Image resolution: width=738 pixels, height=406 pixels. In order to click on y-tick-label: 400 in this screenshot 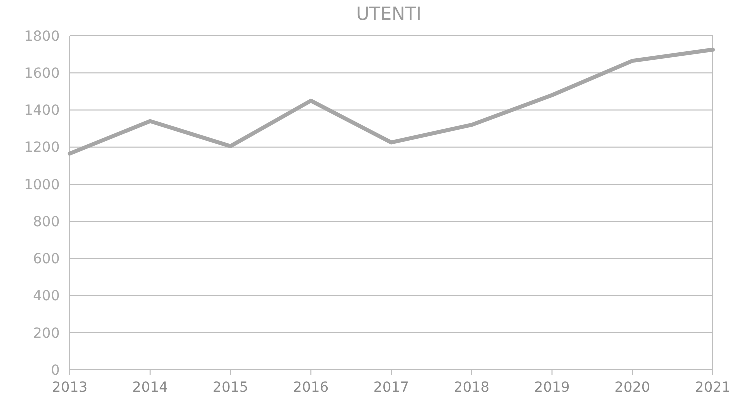, I will do `click(46, 296)`.